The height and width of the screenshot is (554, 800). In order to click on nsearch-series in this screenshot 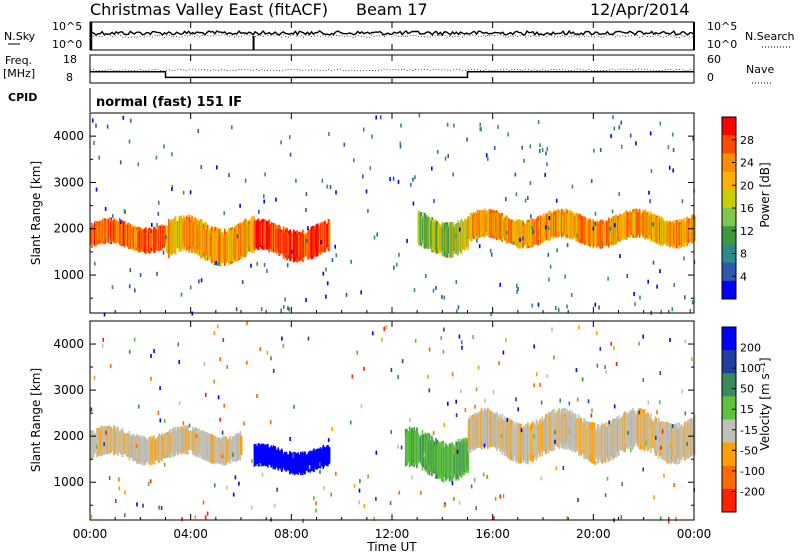, I will do `click(392, 36)`.